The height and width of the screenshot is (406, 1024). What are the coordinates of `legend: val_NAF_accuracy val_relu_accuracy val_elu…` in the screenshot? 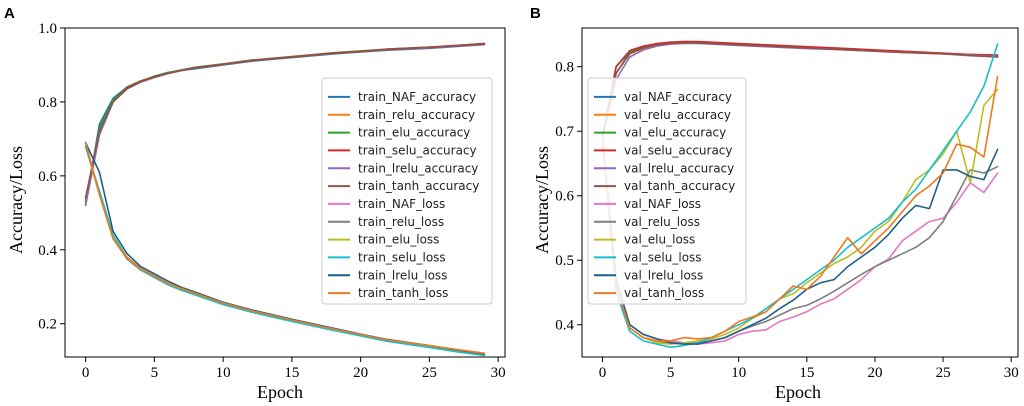 It's located at (667, 191).